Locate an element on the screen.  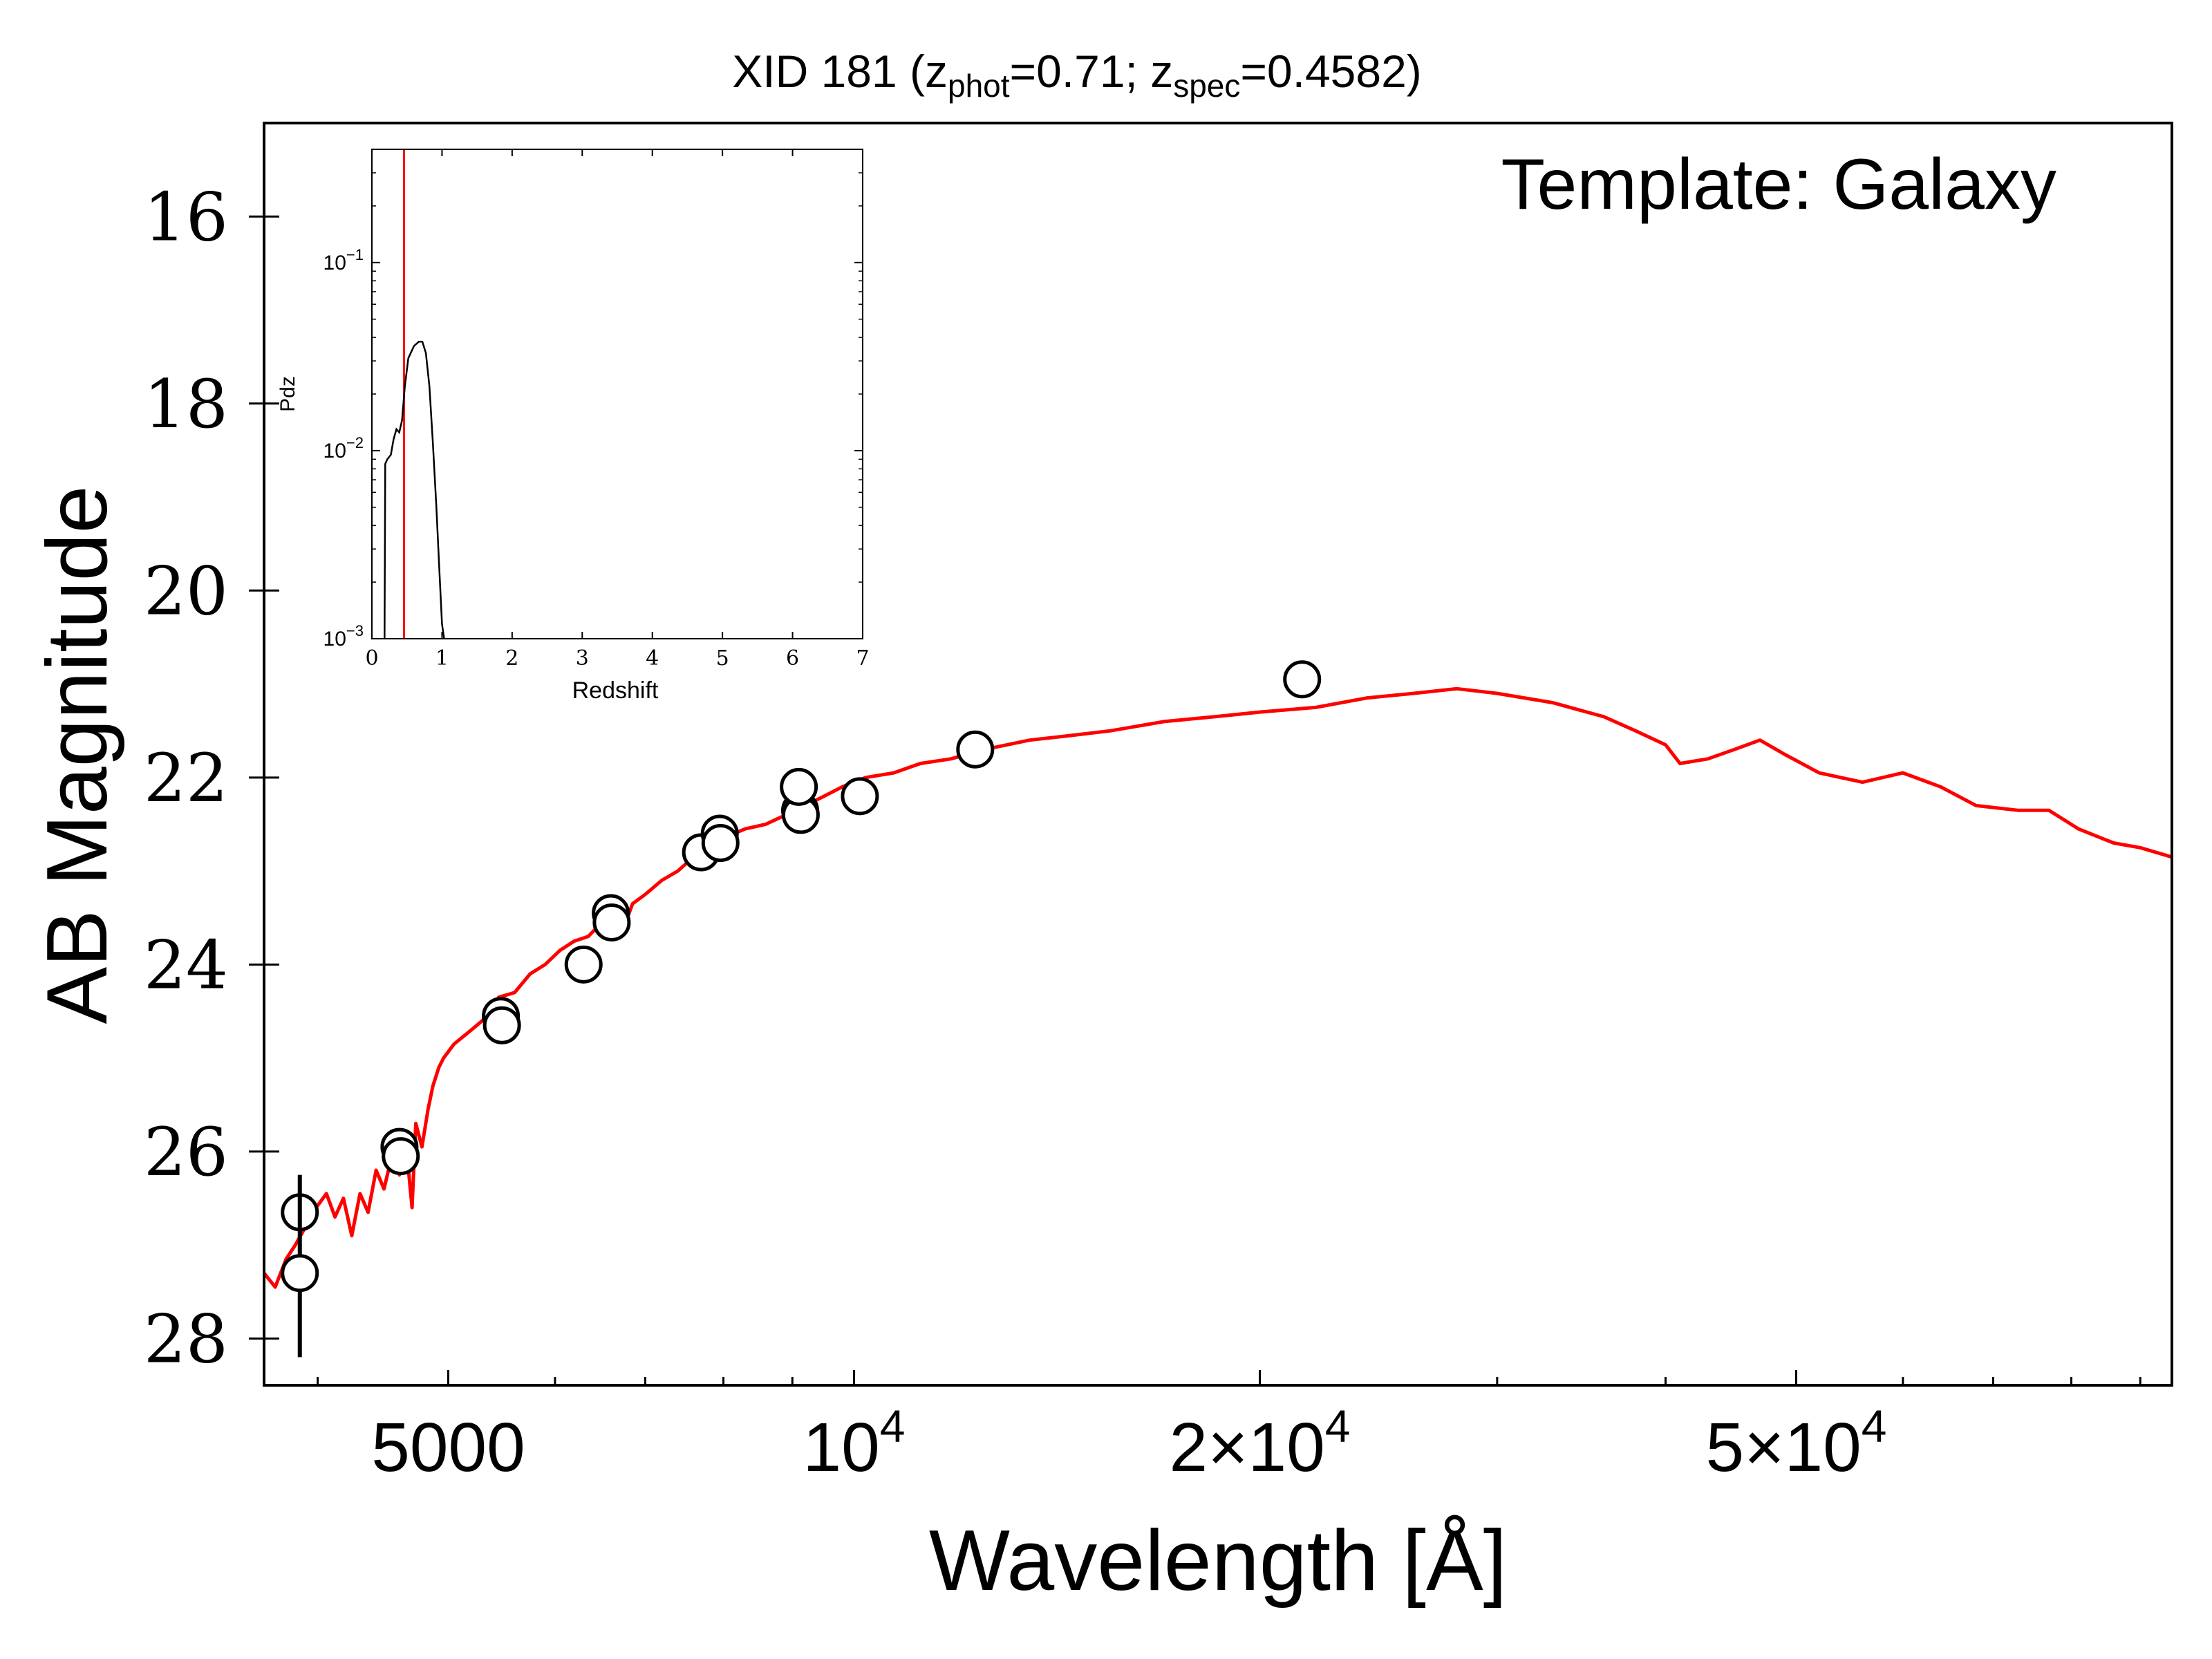
x-axis-label: Wavelength [Å] is located at coordinates (1218, 1561).